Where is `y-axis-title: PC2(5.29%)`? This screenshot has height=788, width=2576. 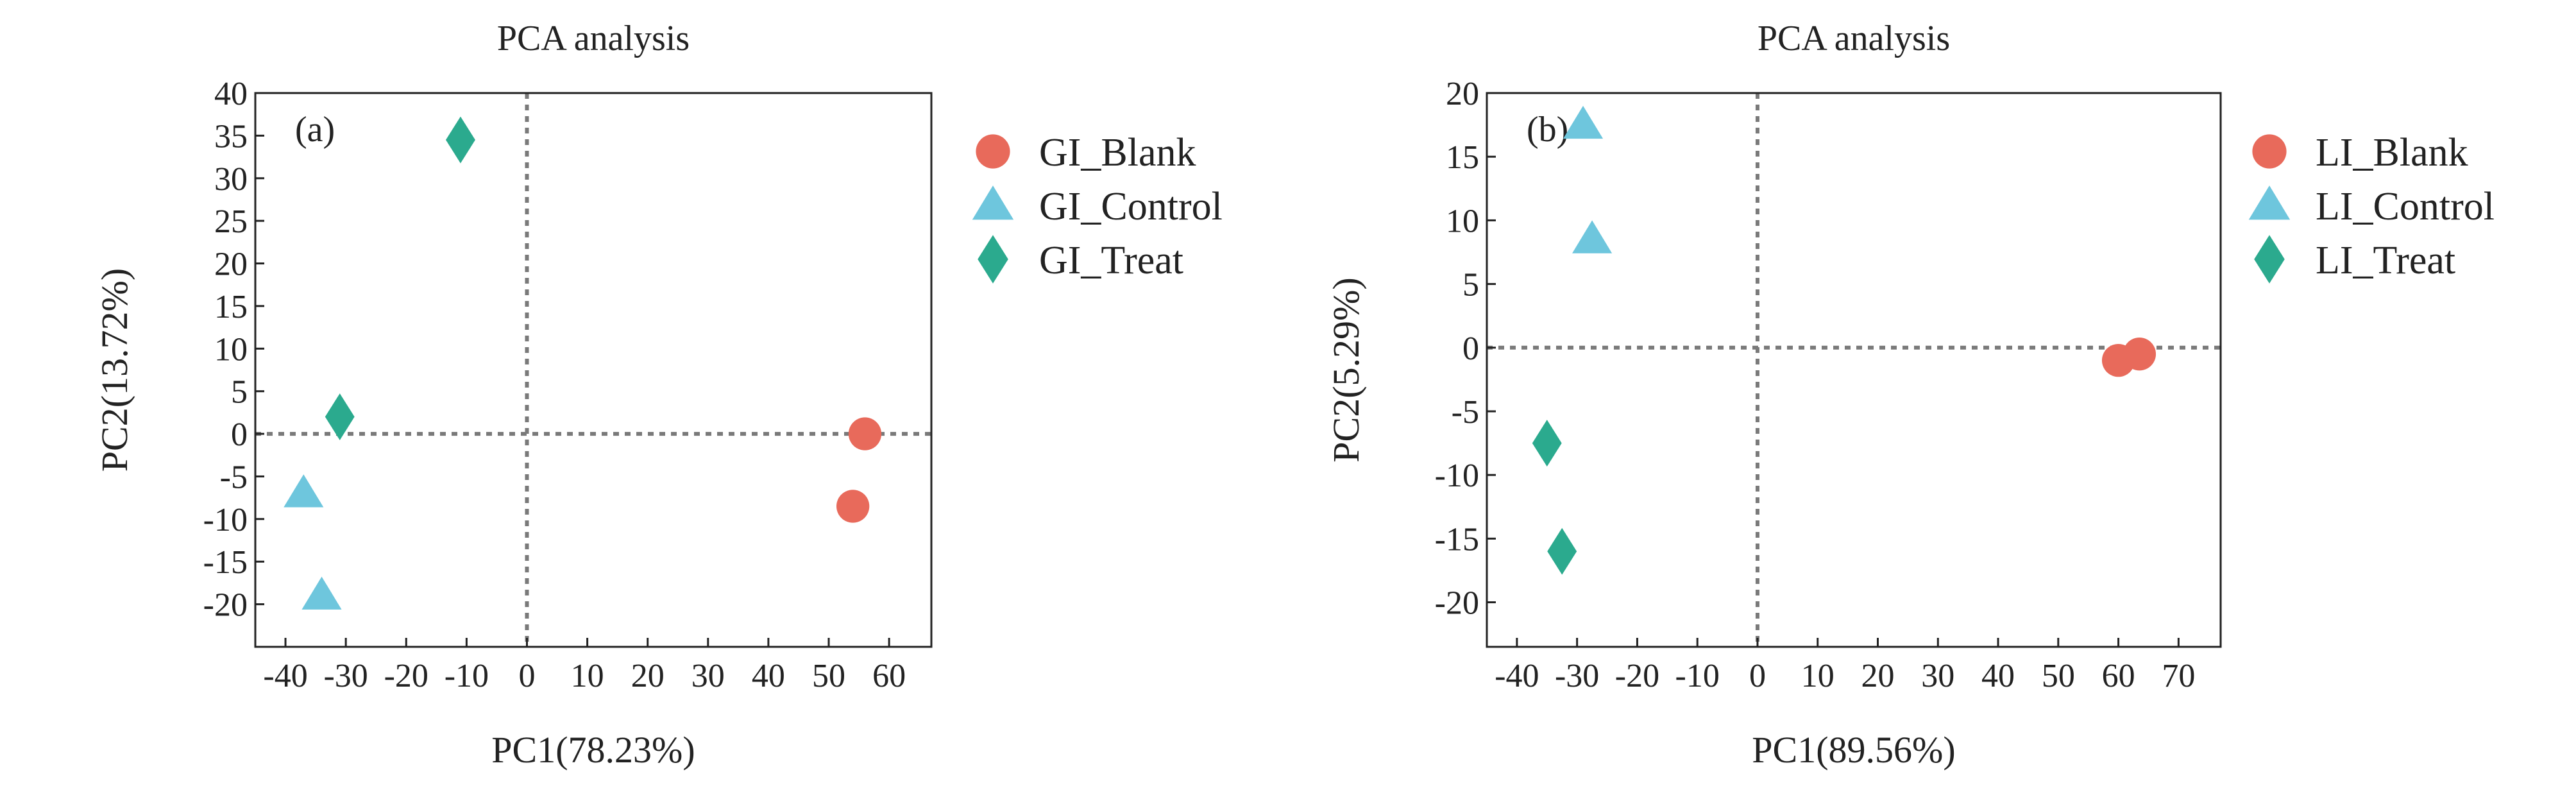
y-axis-title: PC2(5.29%) is located at coordinates (1346, 369).